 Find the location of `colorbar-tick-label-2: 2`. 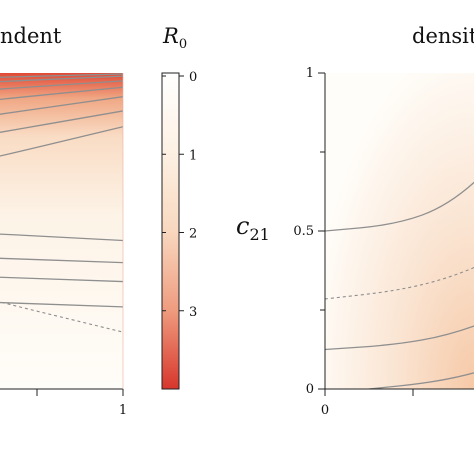

colorbar-tick-label-2: 2 is located at coordinates (193, 234).